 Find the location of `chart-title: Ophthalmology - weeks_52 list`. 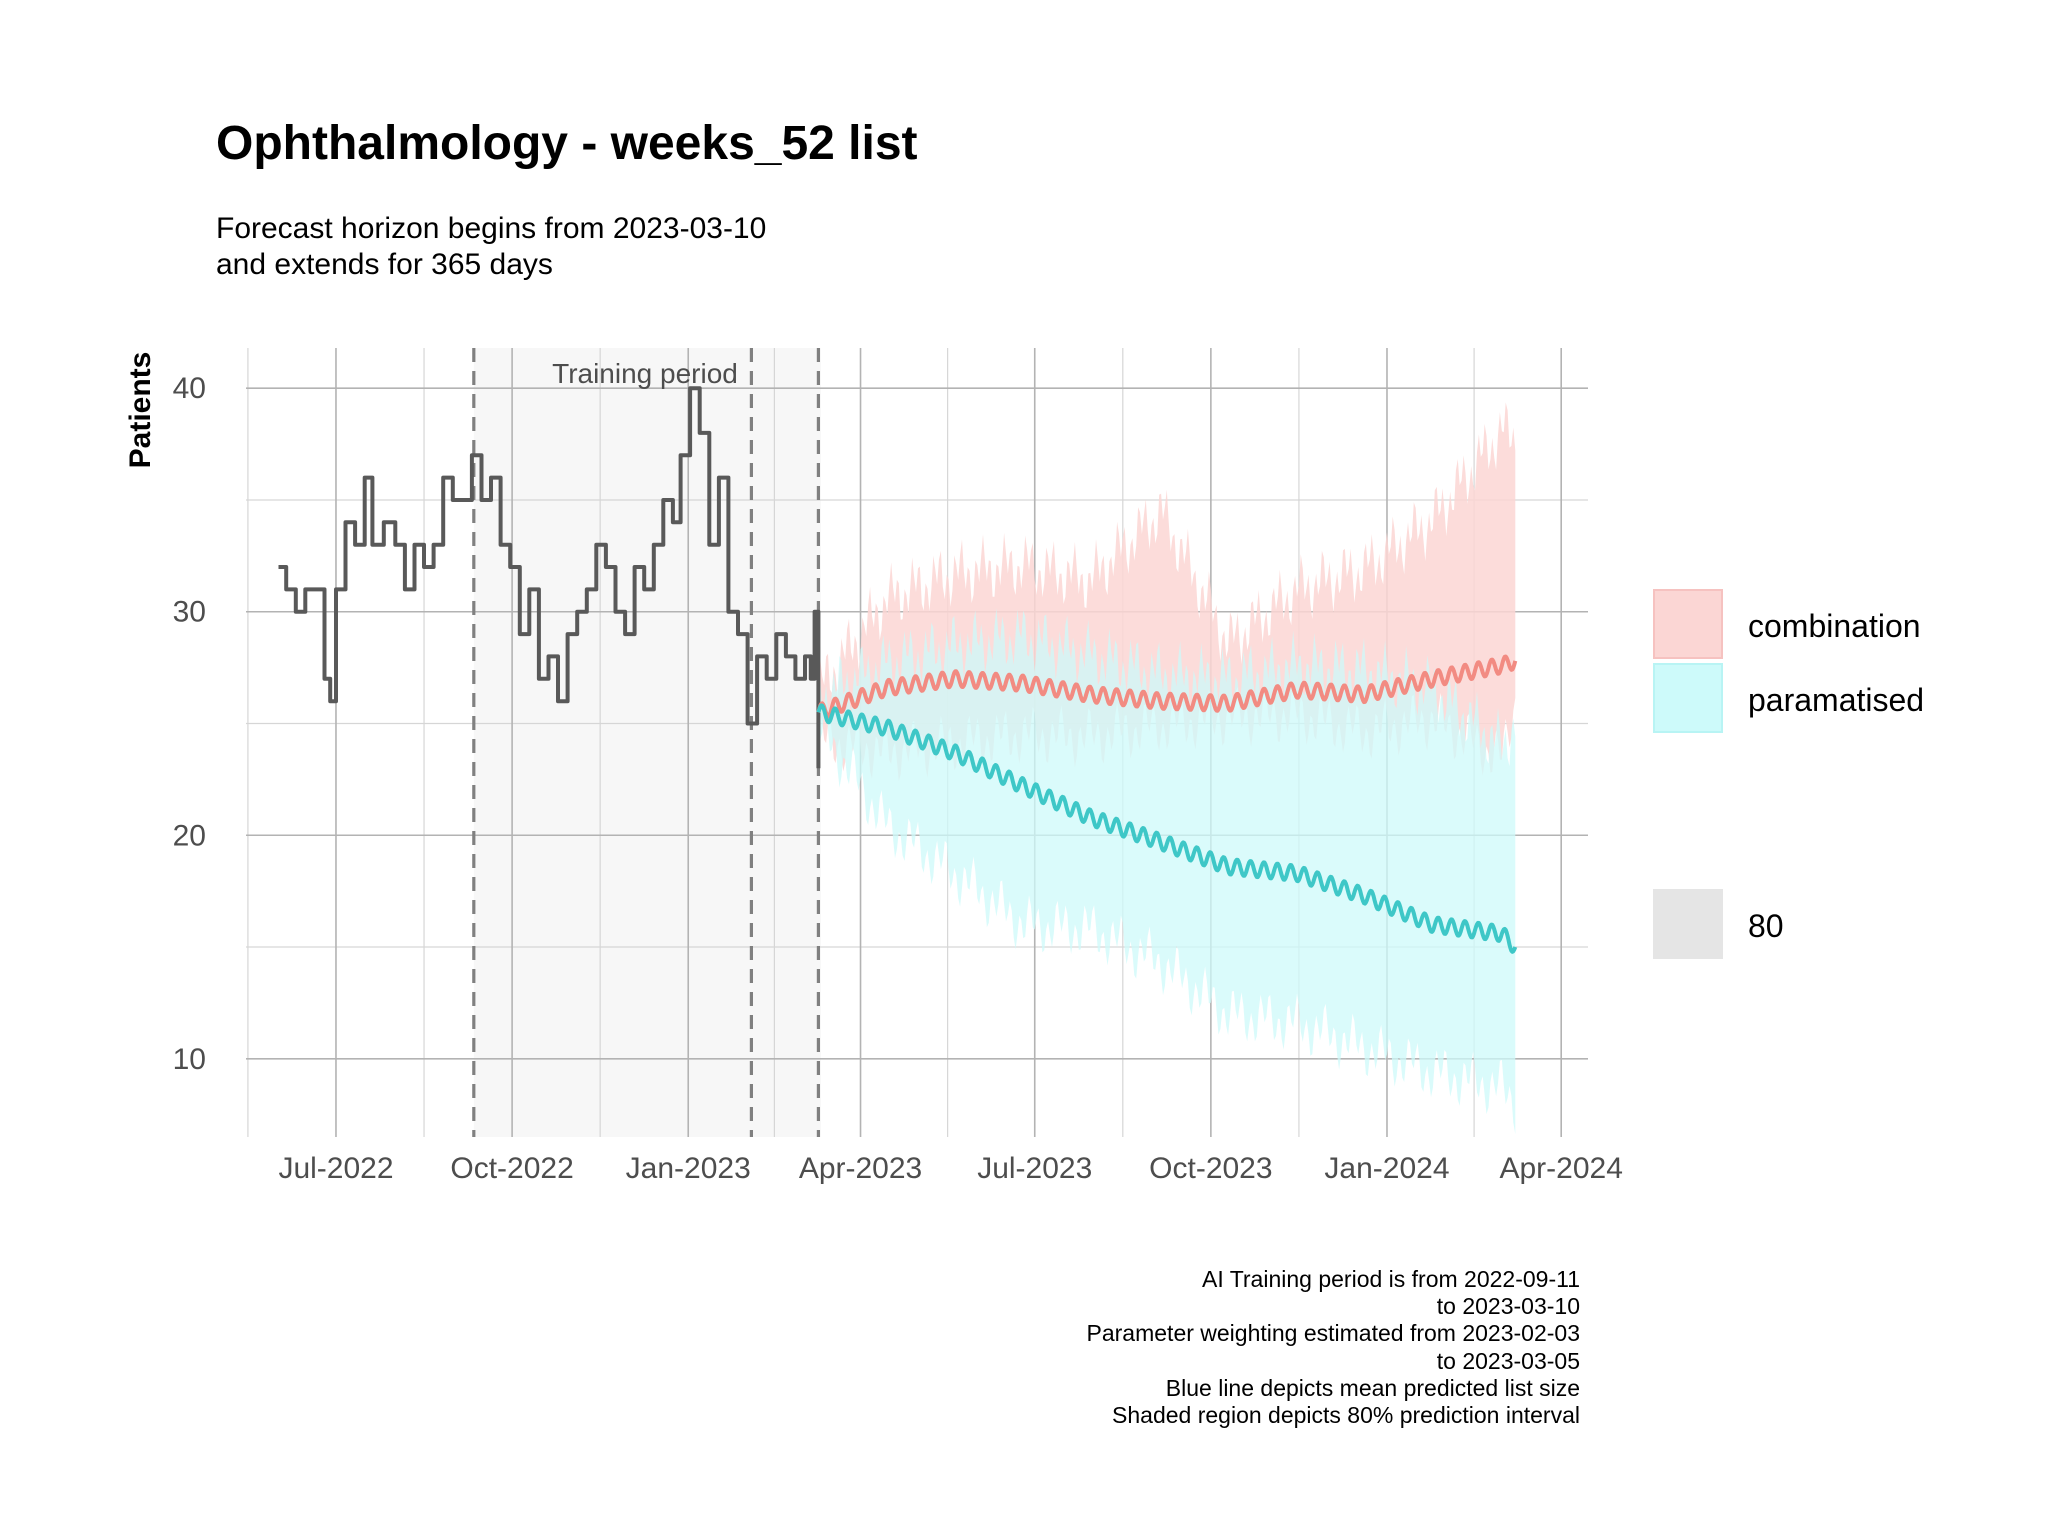

chart-title: Ophthalmology - weeks_52 list is located at coordinates (567, 143).